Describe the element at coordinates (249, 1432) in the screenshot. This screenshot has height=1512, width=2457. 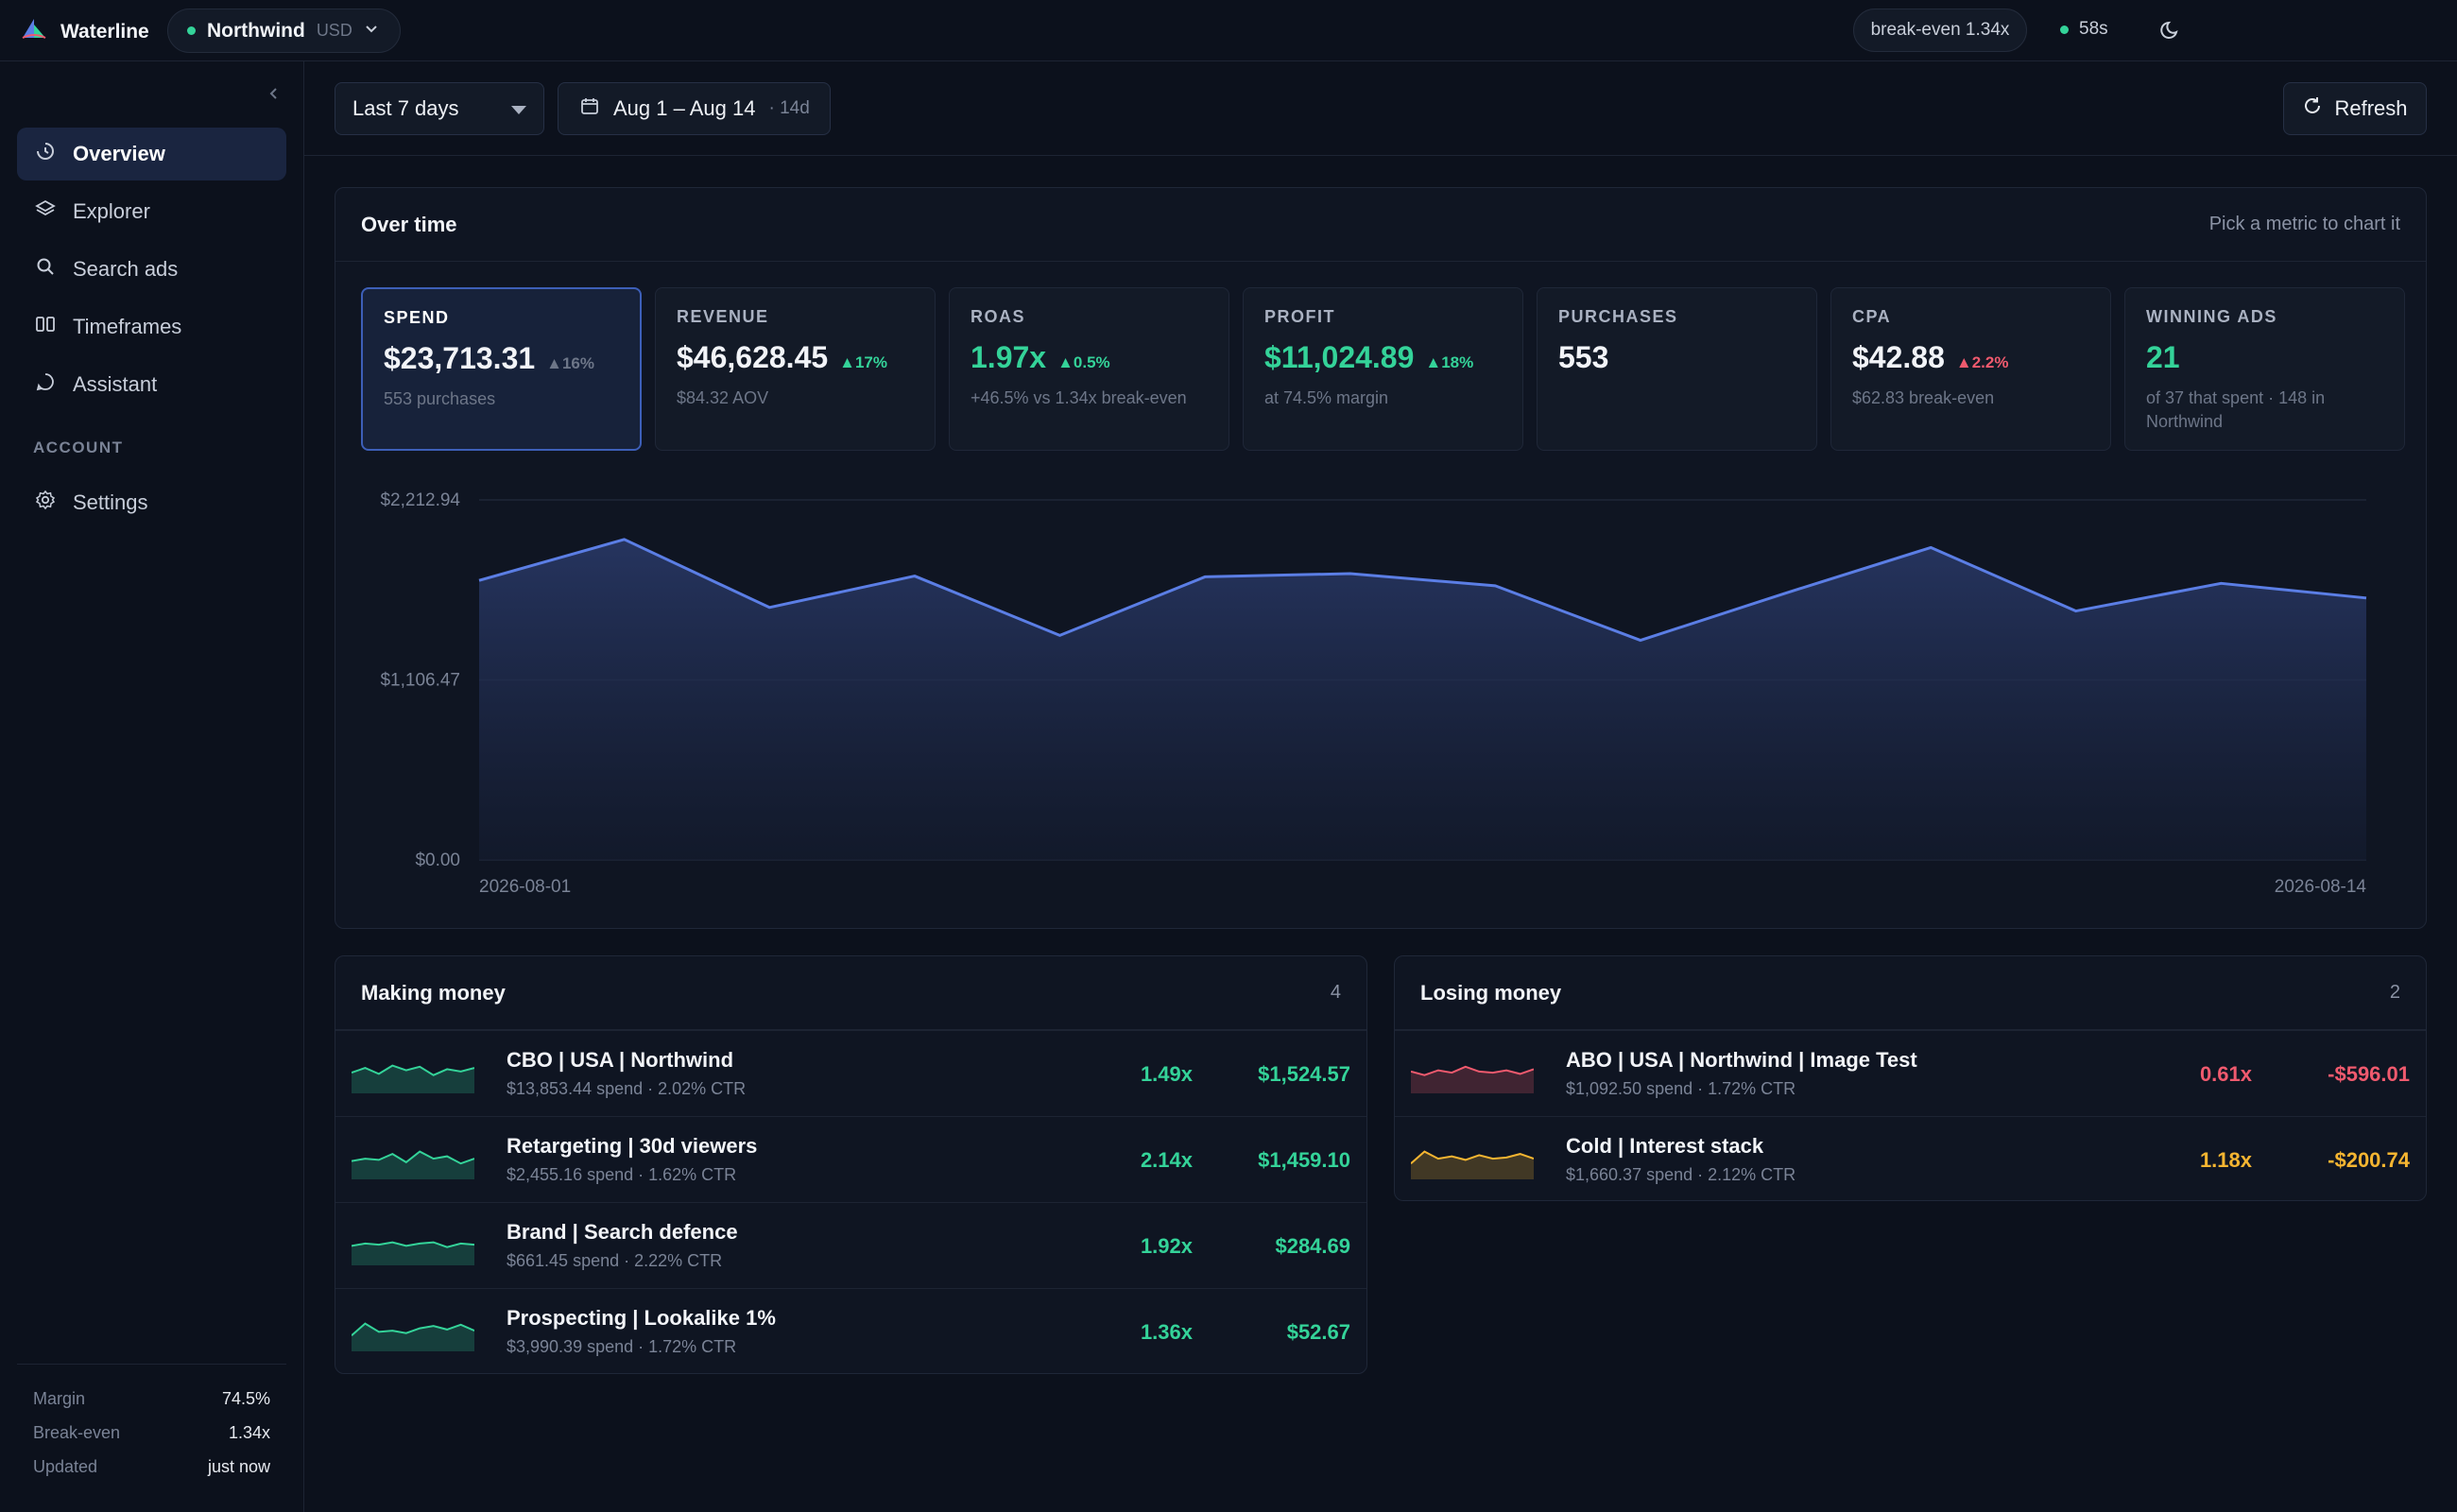
I see `footer-value: 1.34x` at that location.